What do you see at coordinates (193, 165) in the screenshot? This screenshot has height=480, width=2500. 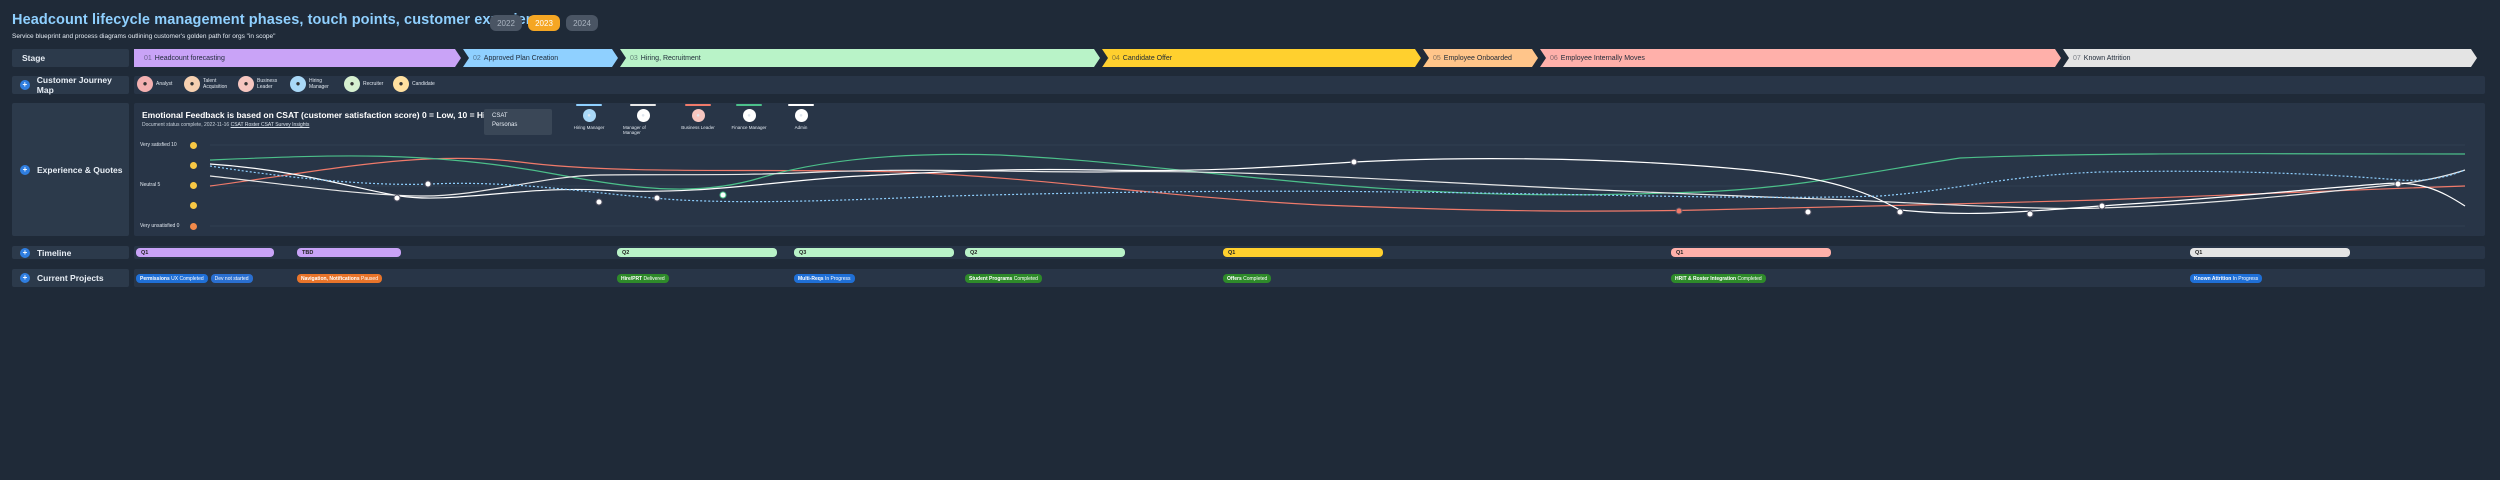 I see `smile-emoji-icon` at bounding box center [193, 165].